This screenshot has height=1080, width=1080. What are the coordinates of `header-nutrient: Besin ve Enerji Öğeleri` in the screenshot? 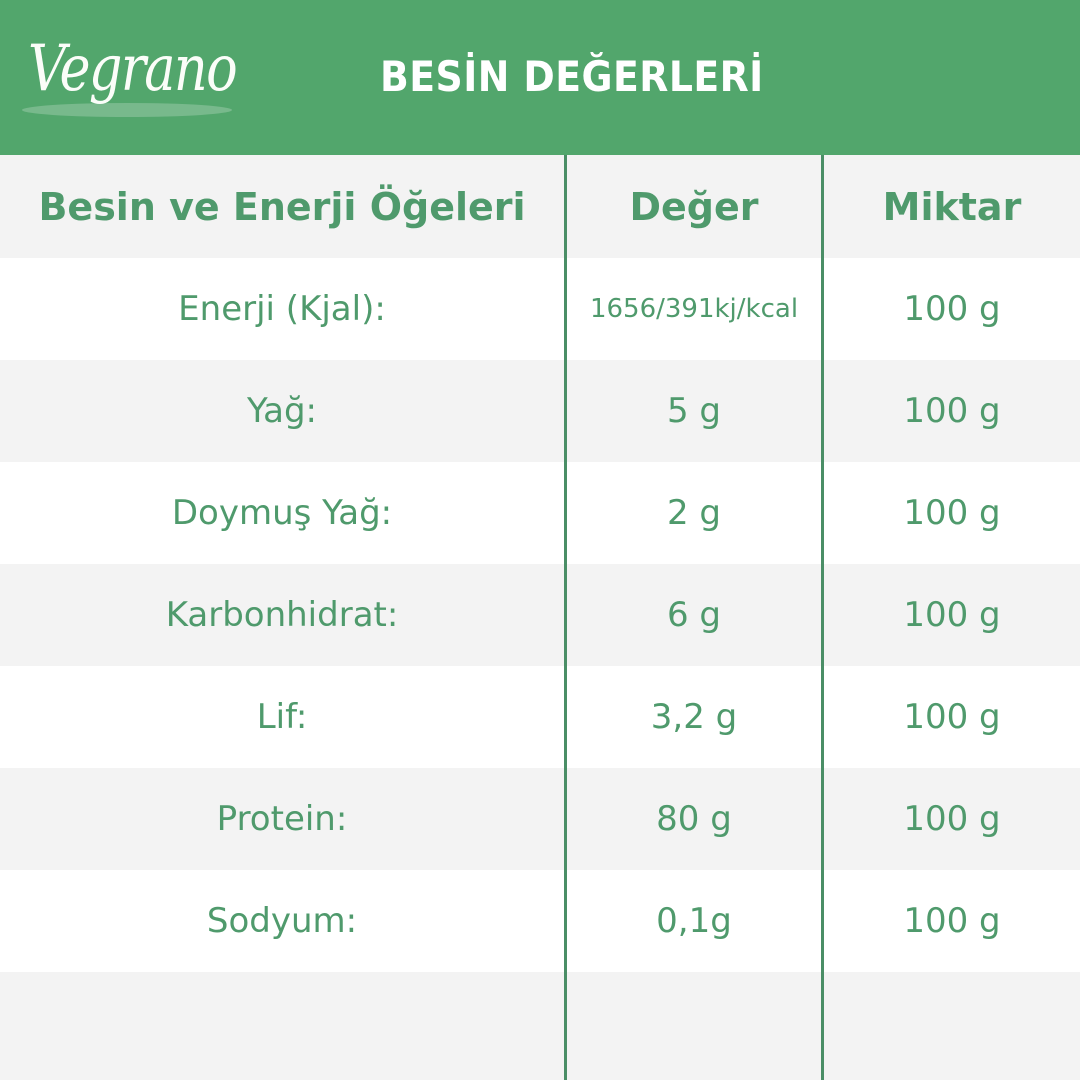 It's located at (282, 206).